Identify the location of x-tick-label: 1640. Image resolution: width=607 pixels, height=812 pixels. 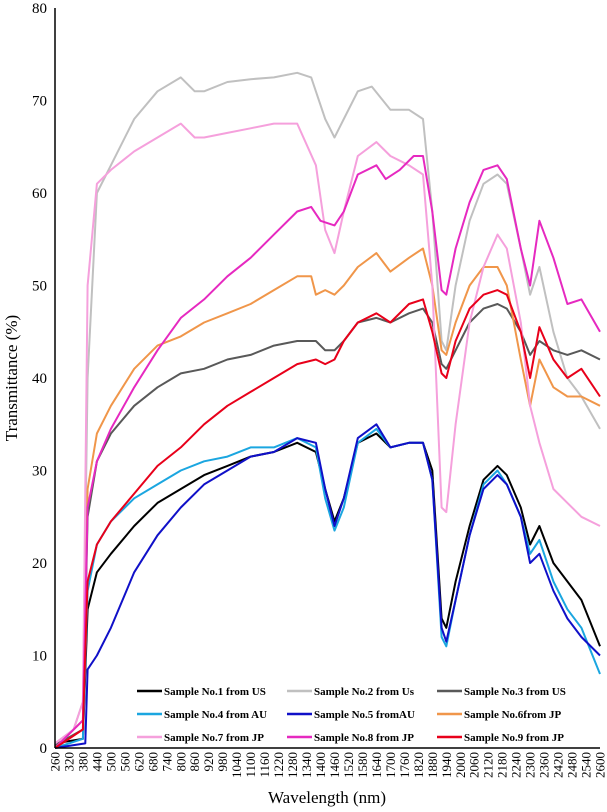
(376, 765).